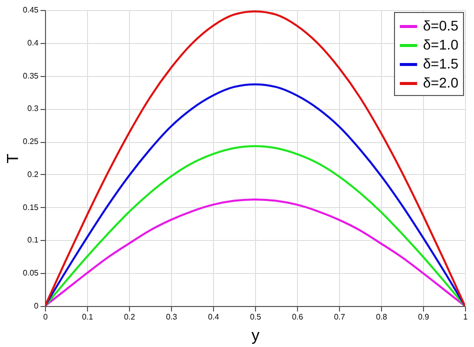  Describe the element at coordinates (37, 306) in the screenshot. I see `y-tick-label: 0` at that location.